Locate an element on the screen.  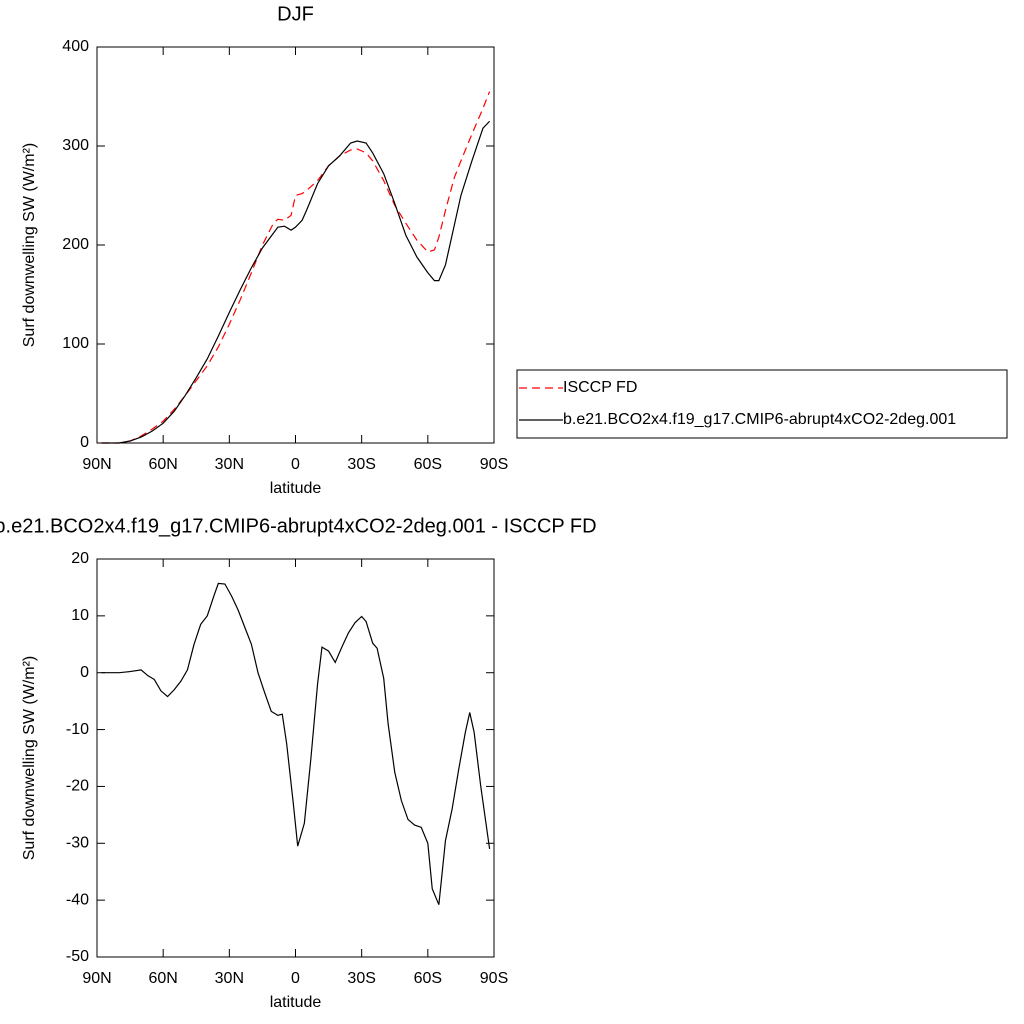
y-tick-label: -30 is located at coordinates (77, 843).